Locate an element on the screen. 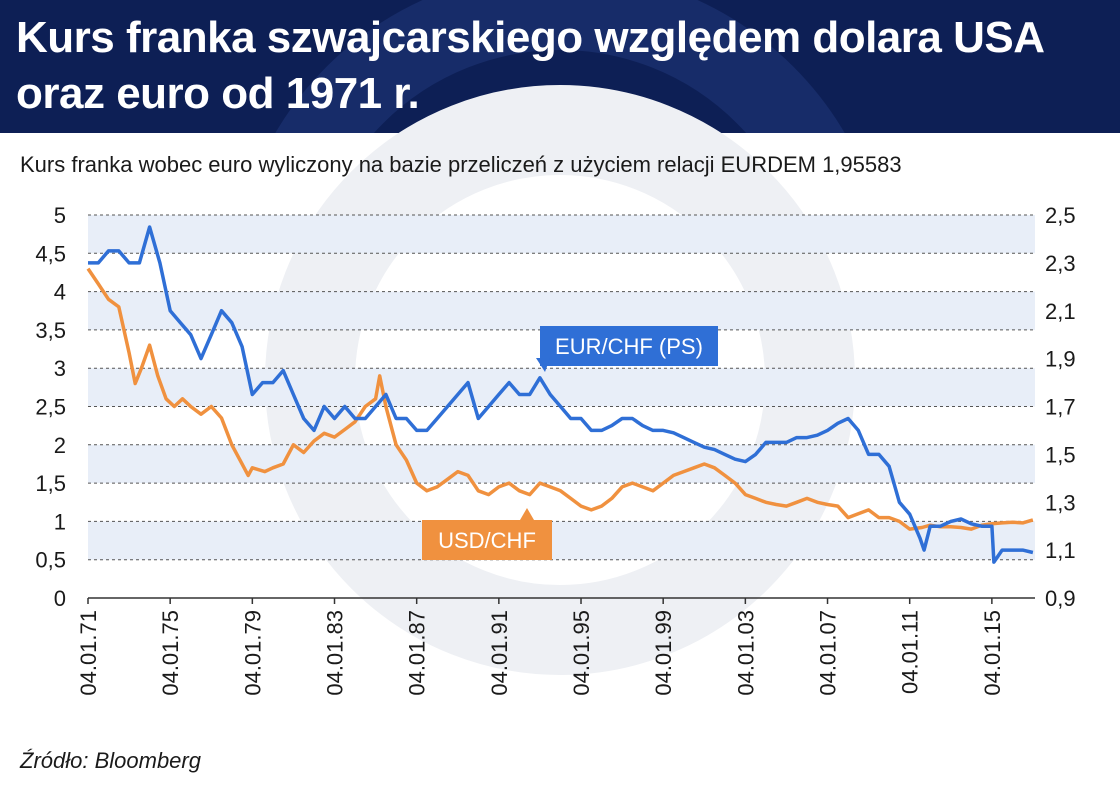 Image resolution: width=1120 pixels, height=797 pixels. x-tick-label: 04.01.91 is located at coordinates (499, 653).